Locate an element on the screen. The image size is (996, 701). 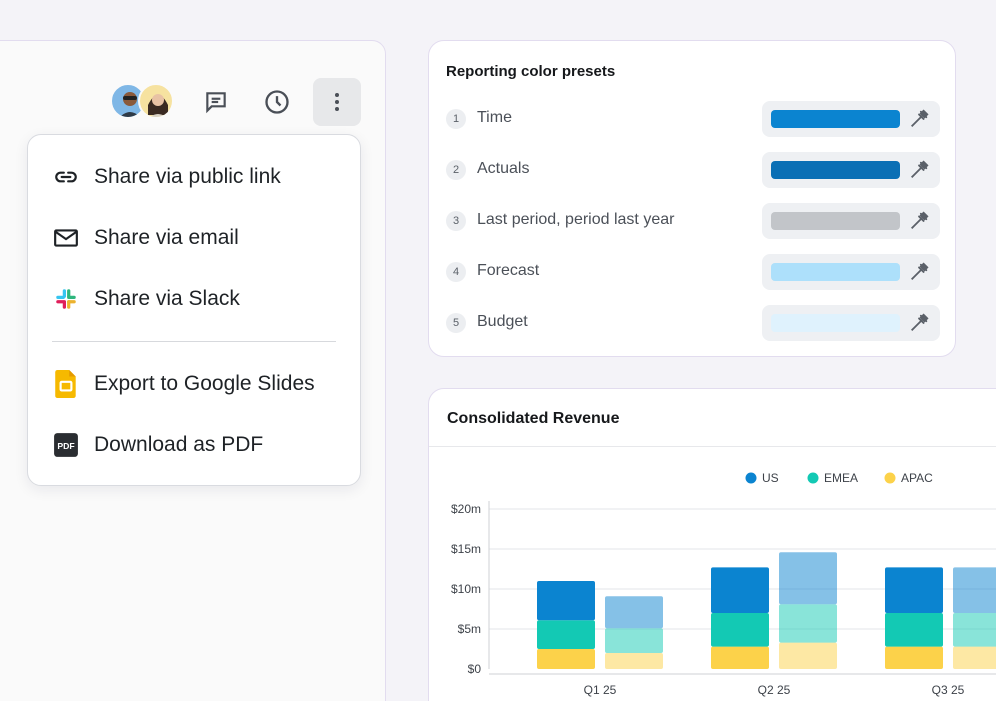
x-tick-label: Q1 25 is located at coordinates (600, 690).